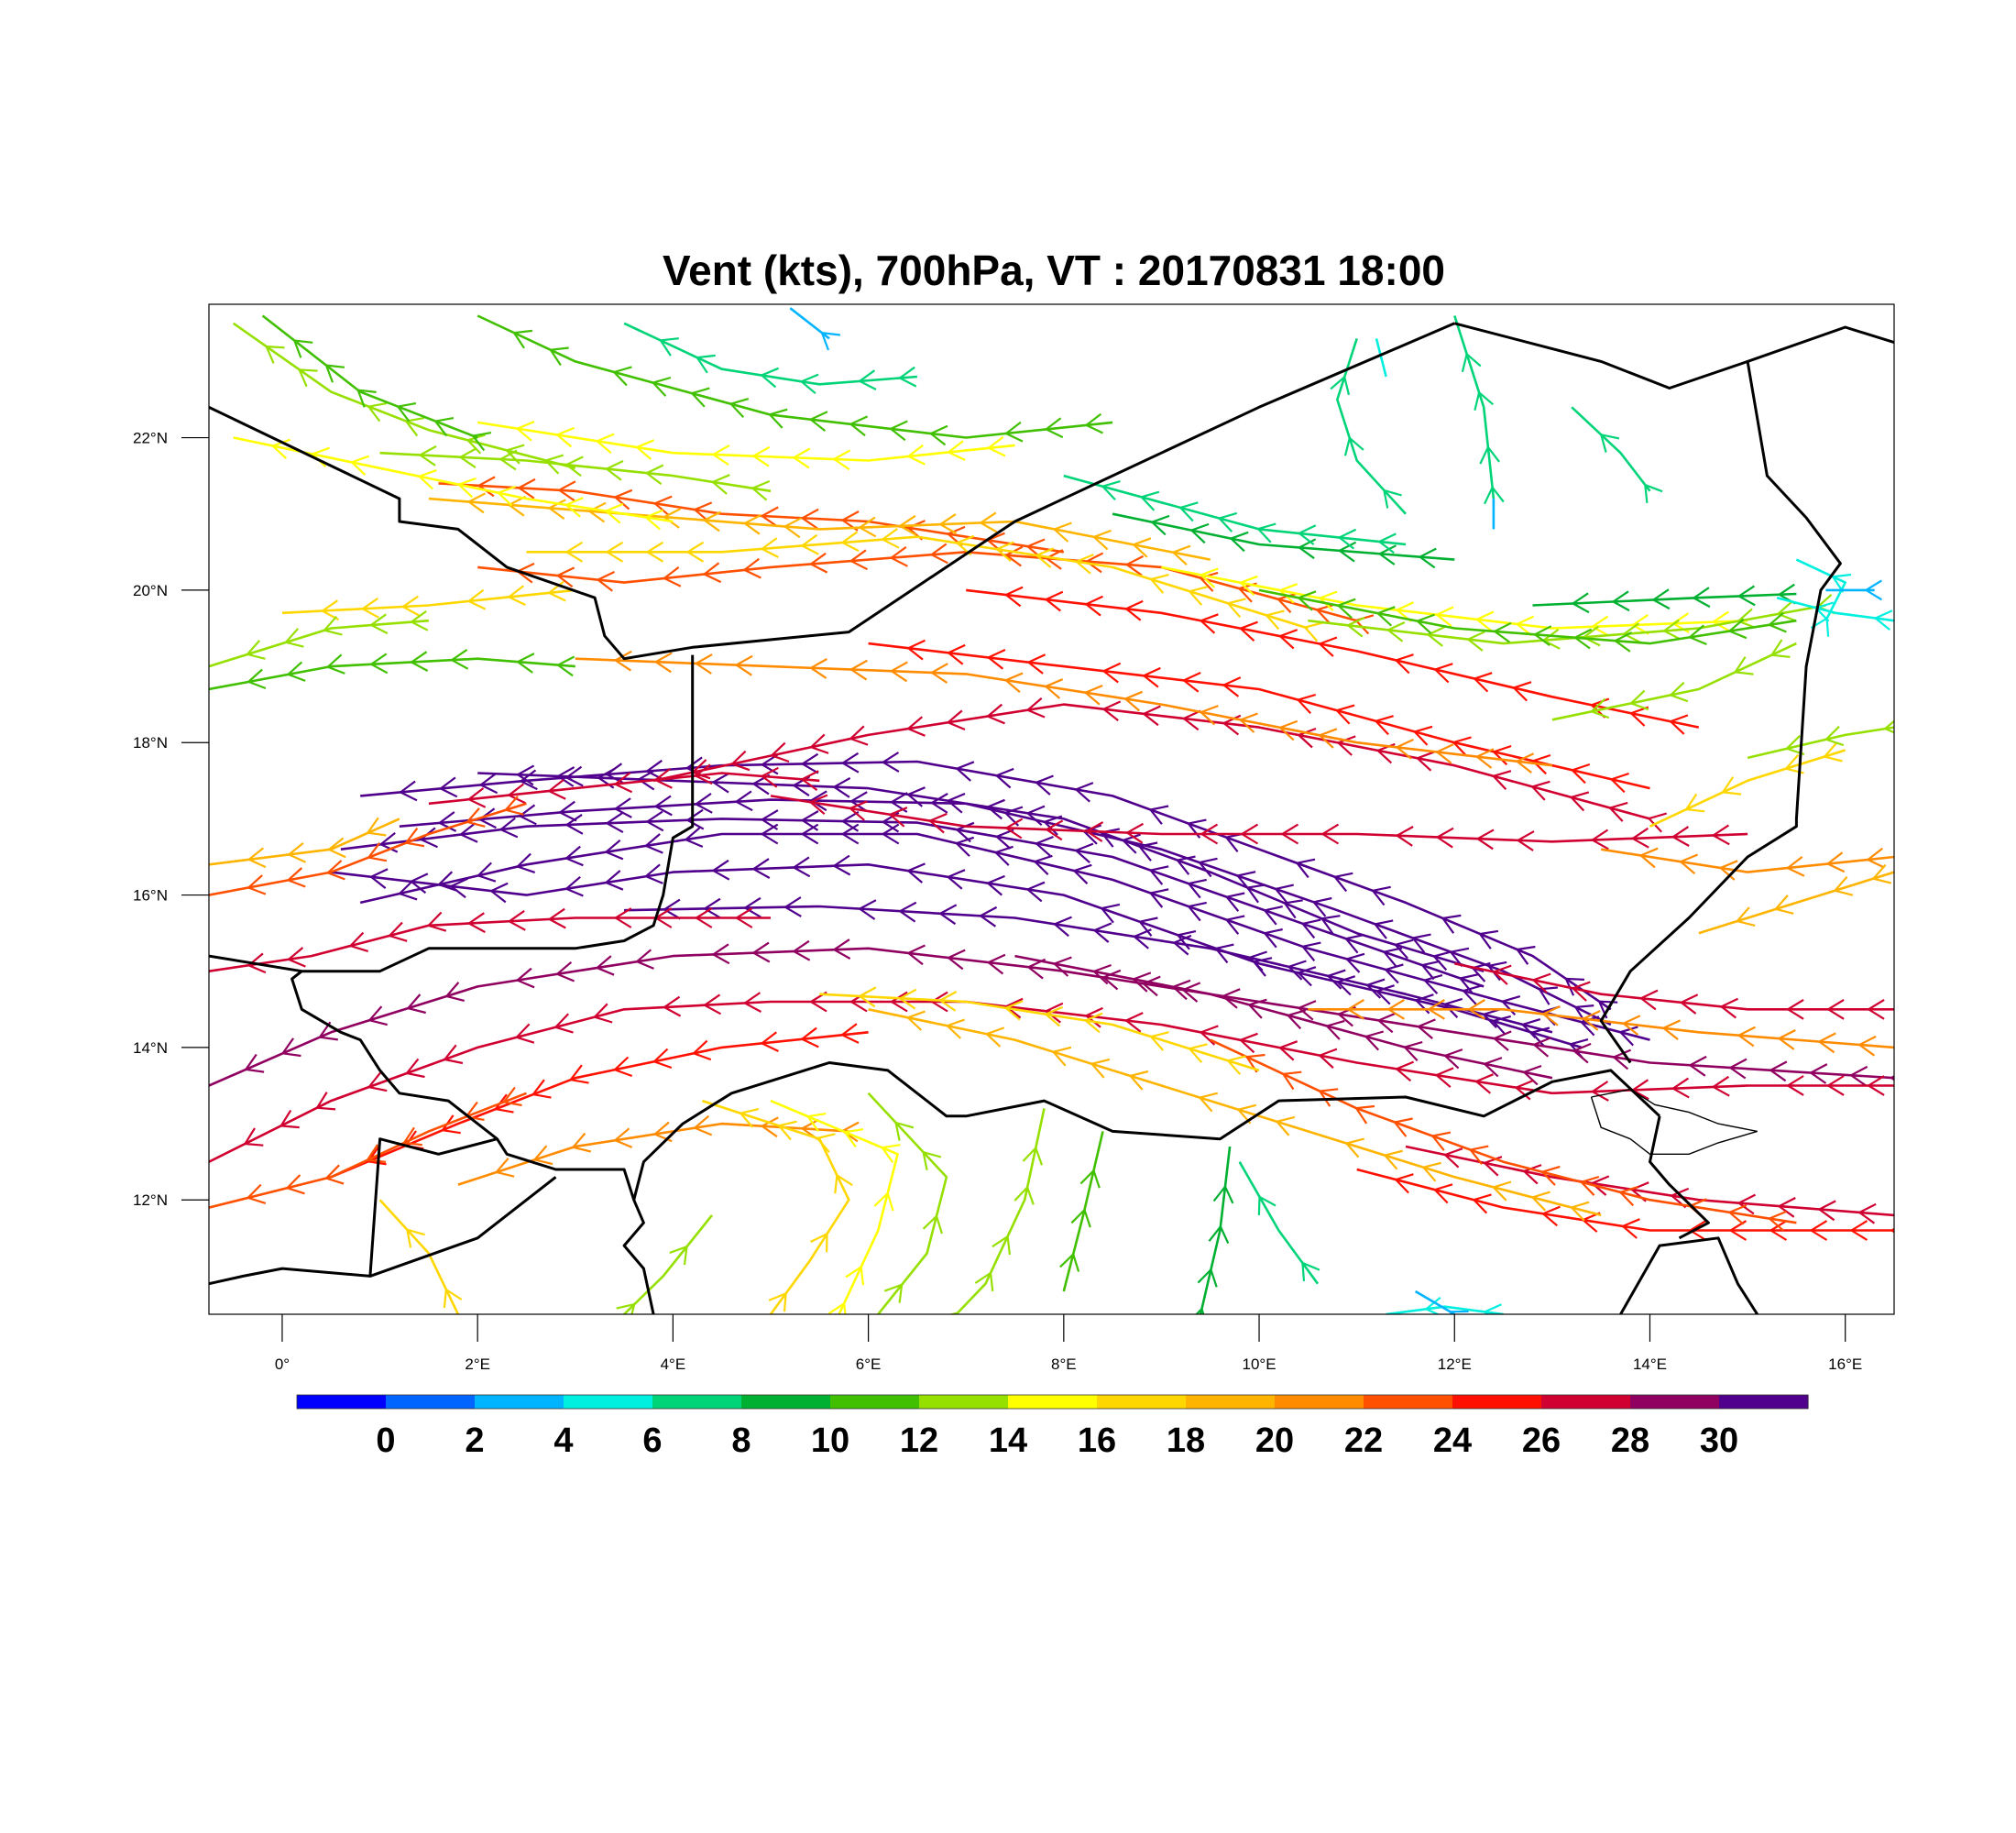 The width and height of the screenshot is (2016, 1833). What do you see at coordinates (919, 1440) in the screenshot?
I see `colorbar-label: 12` at bounding box center [919, 1440].